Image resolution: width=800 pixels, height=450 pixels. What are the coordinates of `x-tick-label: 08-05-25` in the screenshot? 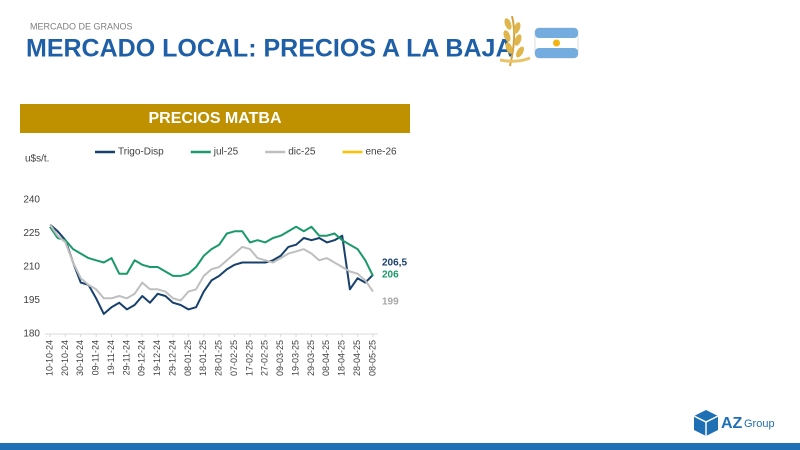 It's located at (372, 358).